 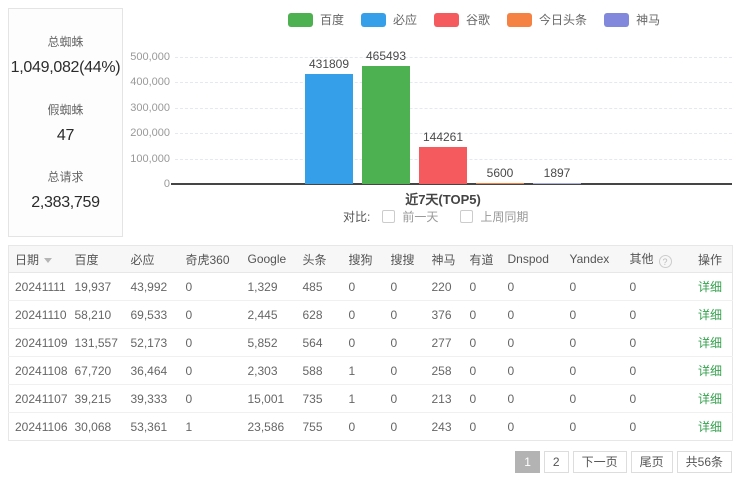 I want to click on page-button-1: 1, so click(x=527, y=462).